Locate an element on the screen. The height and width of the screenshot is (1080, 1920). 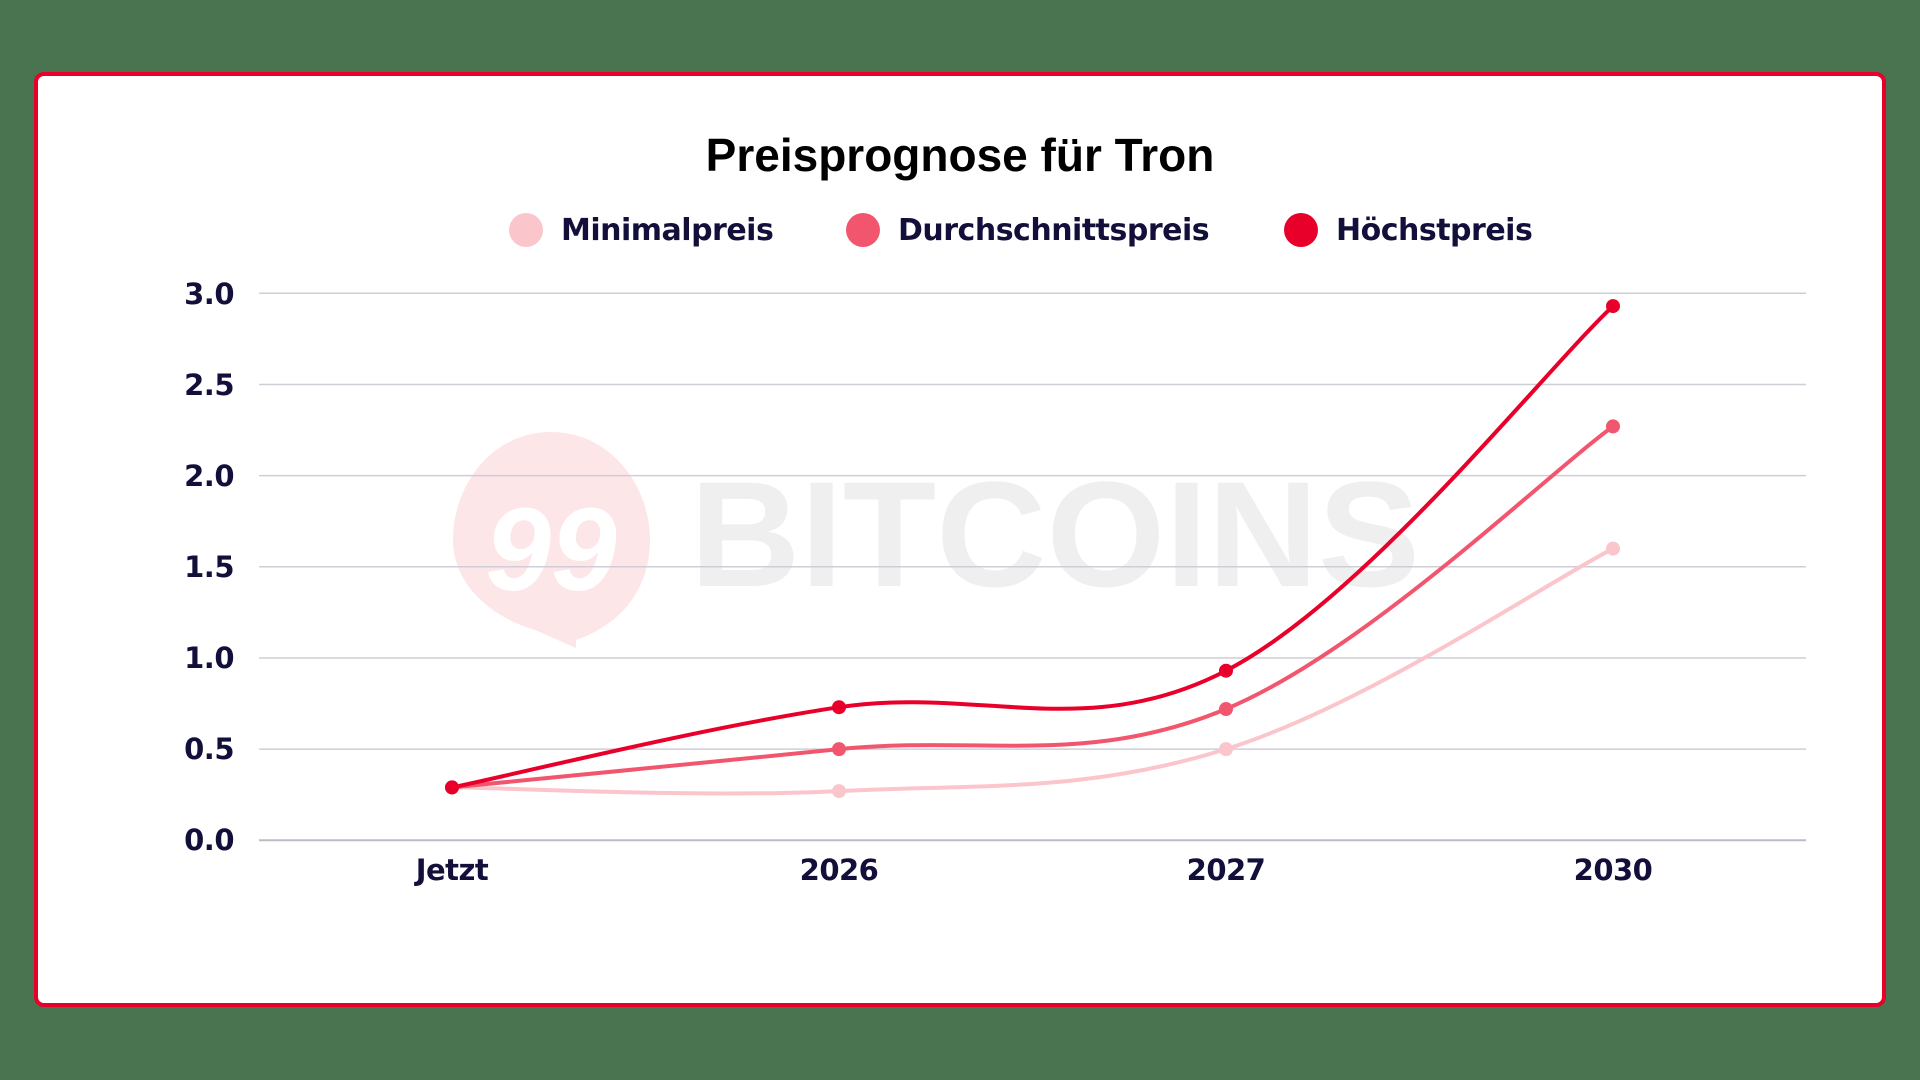
y-tick-label: 0.0 is located at coordinates (209, 840).